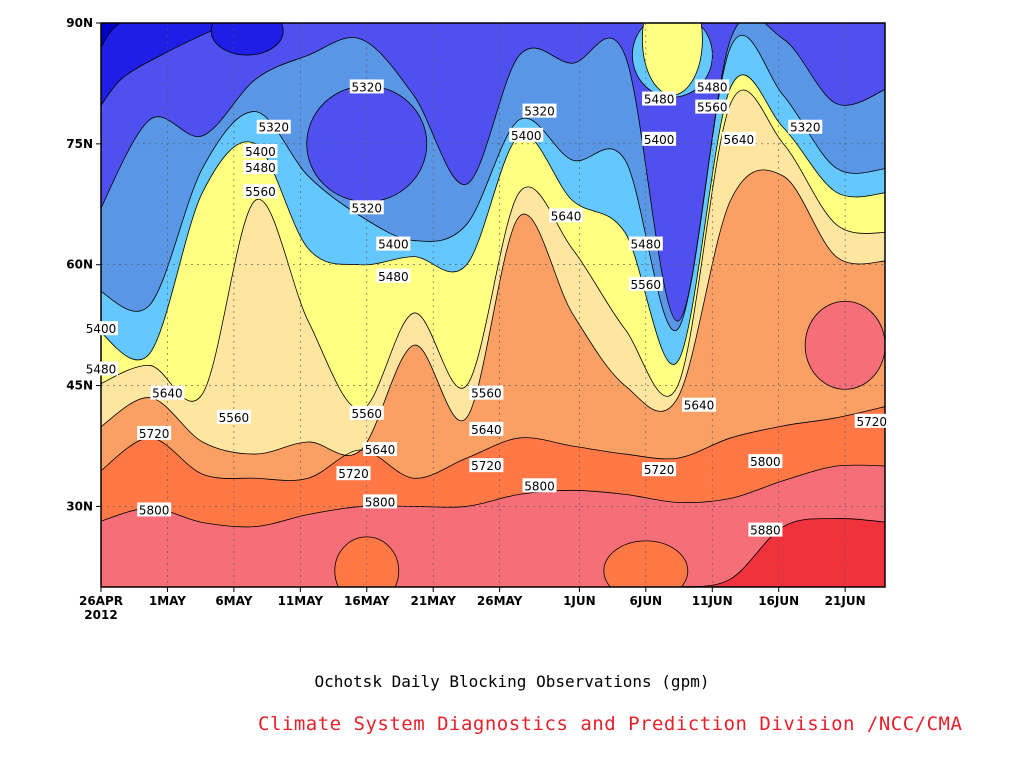 The height and width of the screenshot is (768, 1024). Describe the element at coordinates (845, 601) in the screenshot. I see `x-tick-label: 21JUN` at that location.